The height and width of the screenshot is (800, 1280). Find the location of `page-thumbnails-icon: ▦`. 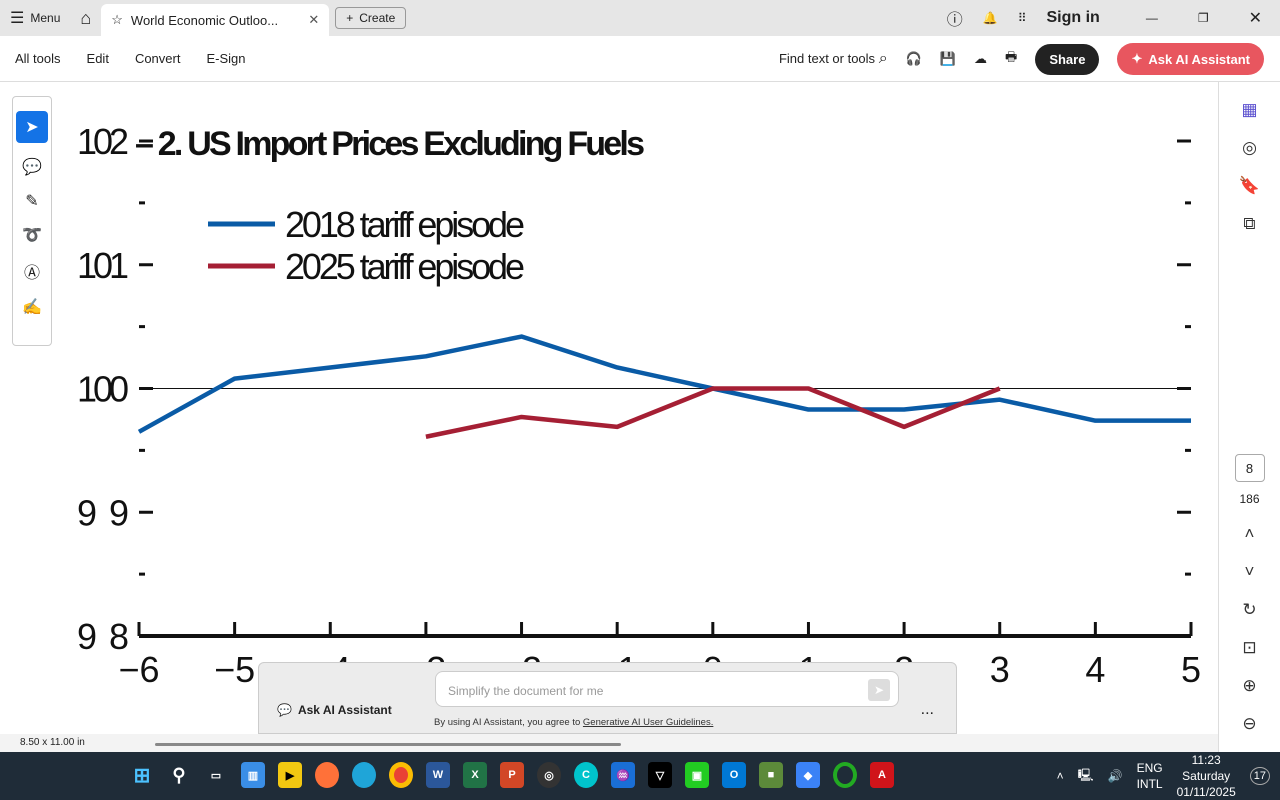

page-thumbnails-icon: ▦ is located at coordinates (1249, 109).